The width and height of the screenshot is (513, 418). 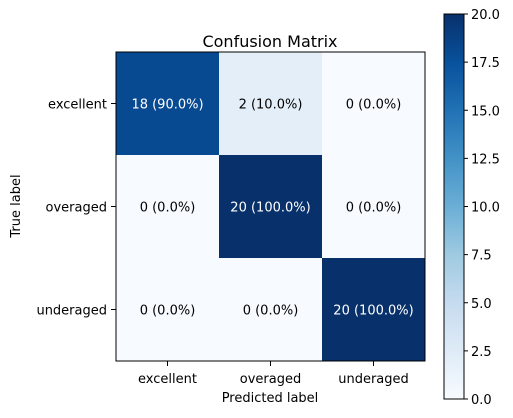 I want to click on colorbar-tick-label: 15.0, so click(x=485, y=111).